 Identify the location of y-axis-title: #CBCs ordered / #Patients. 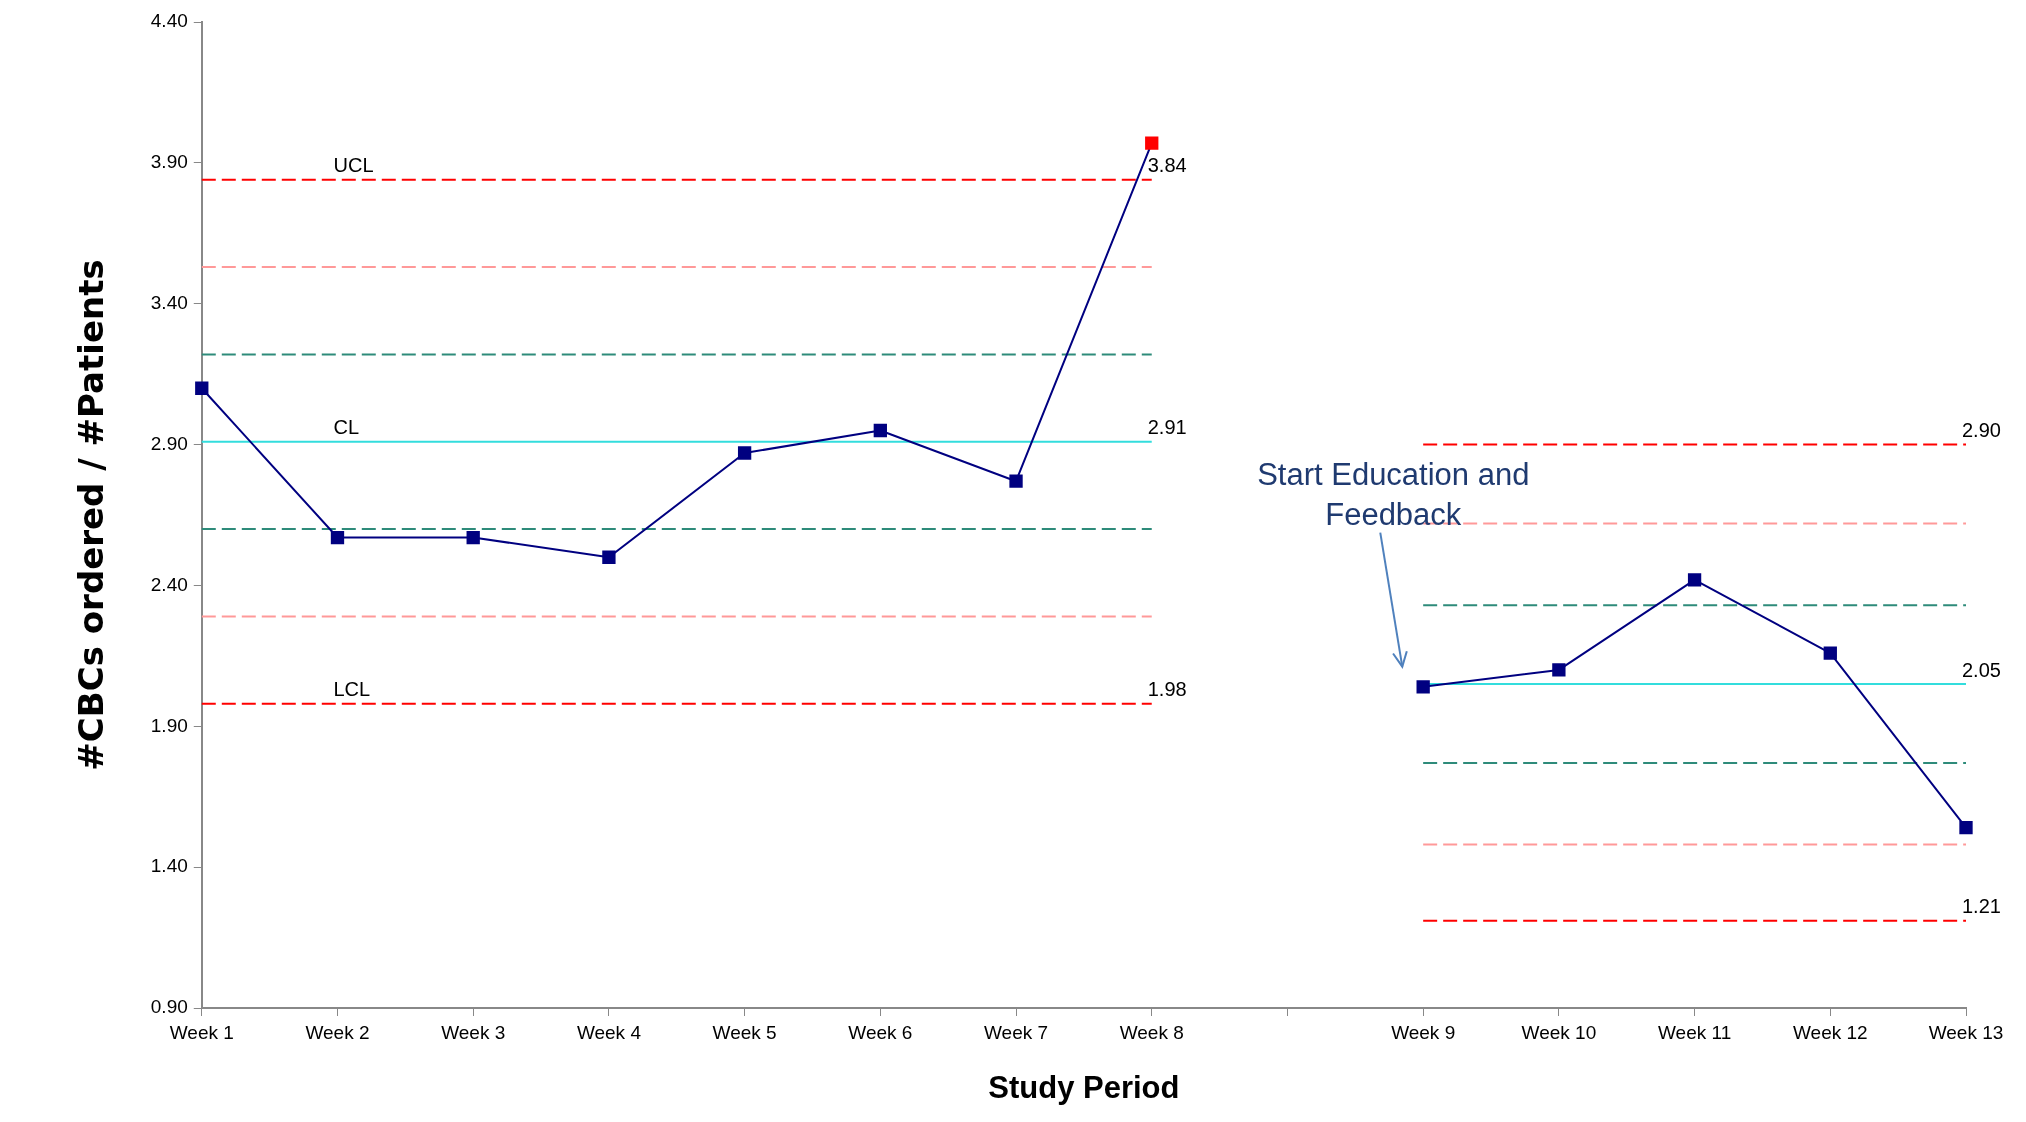
(91, 515).